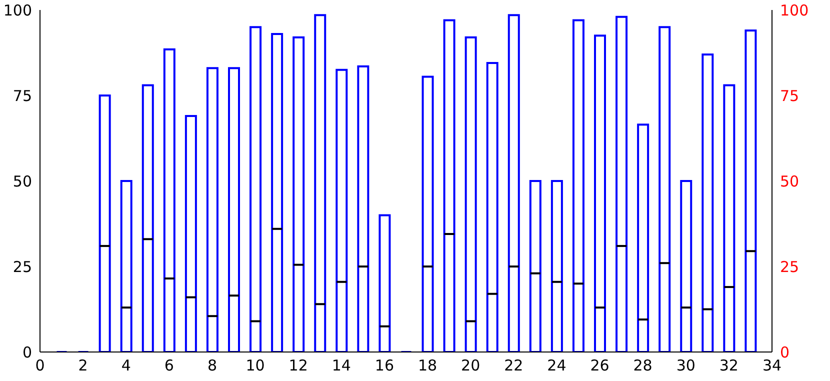 Image resolution: width=830 pixels, height=381 pixels. I want to click on x-tick-label: 32, so click(728, 365).